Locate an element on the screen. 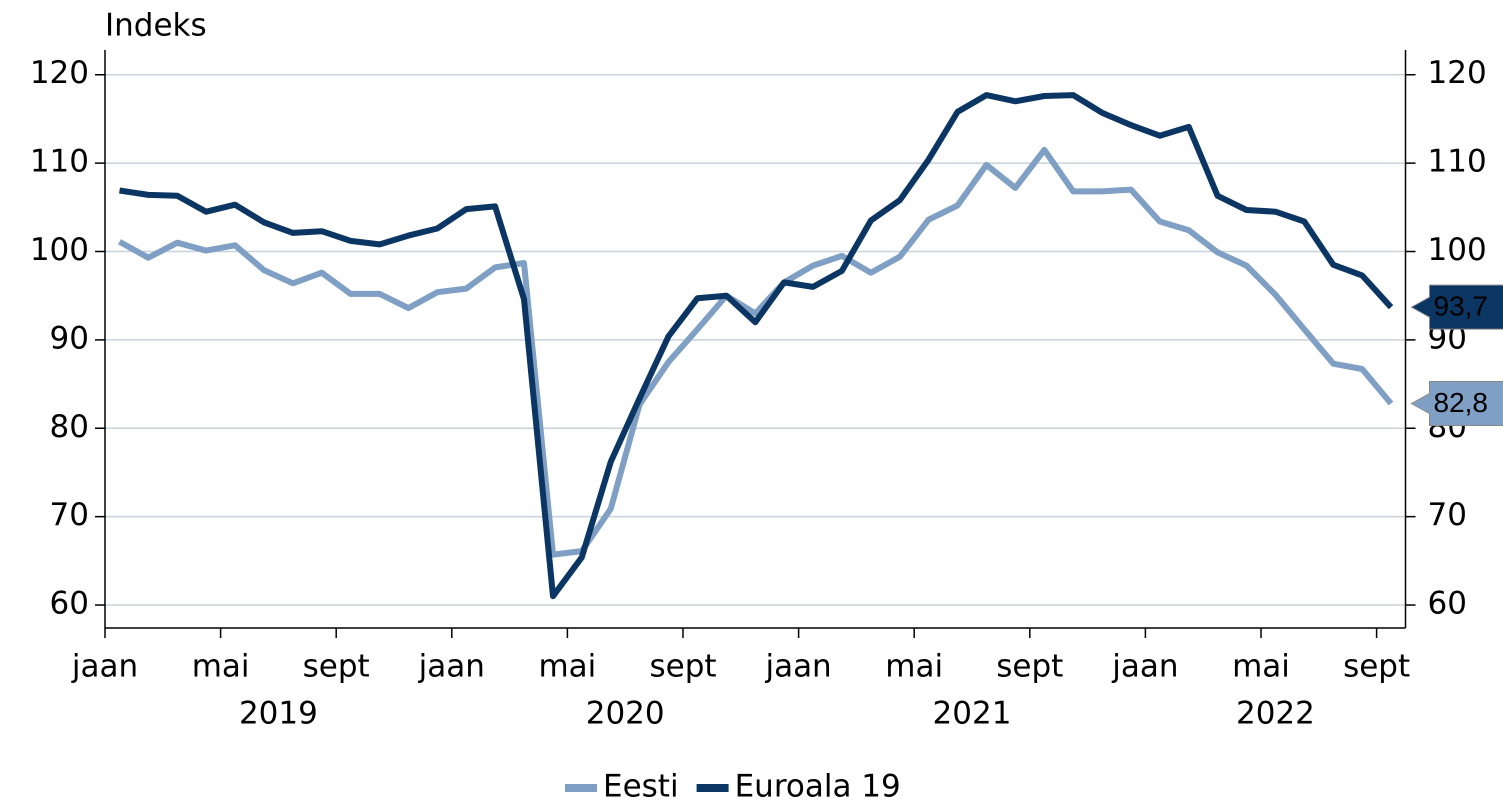  y-tick-label: 120 is located at coordinates (59, 73).